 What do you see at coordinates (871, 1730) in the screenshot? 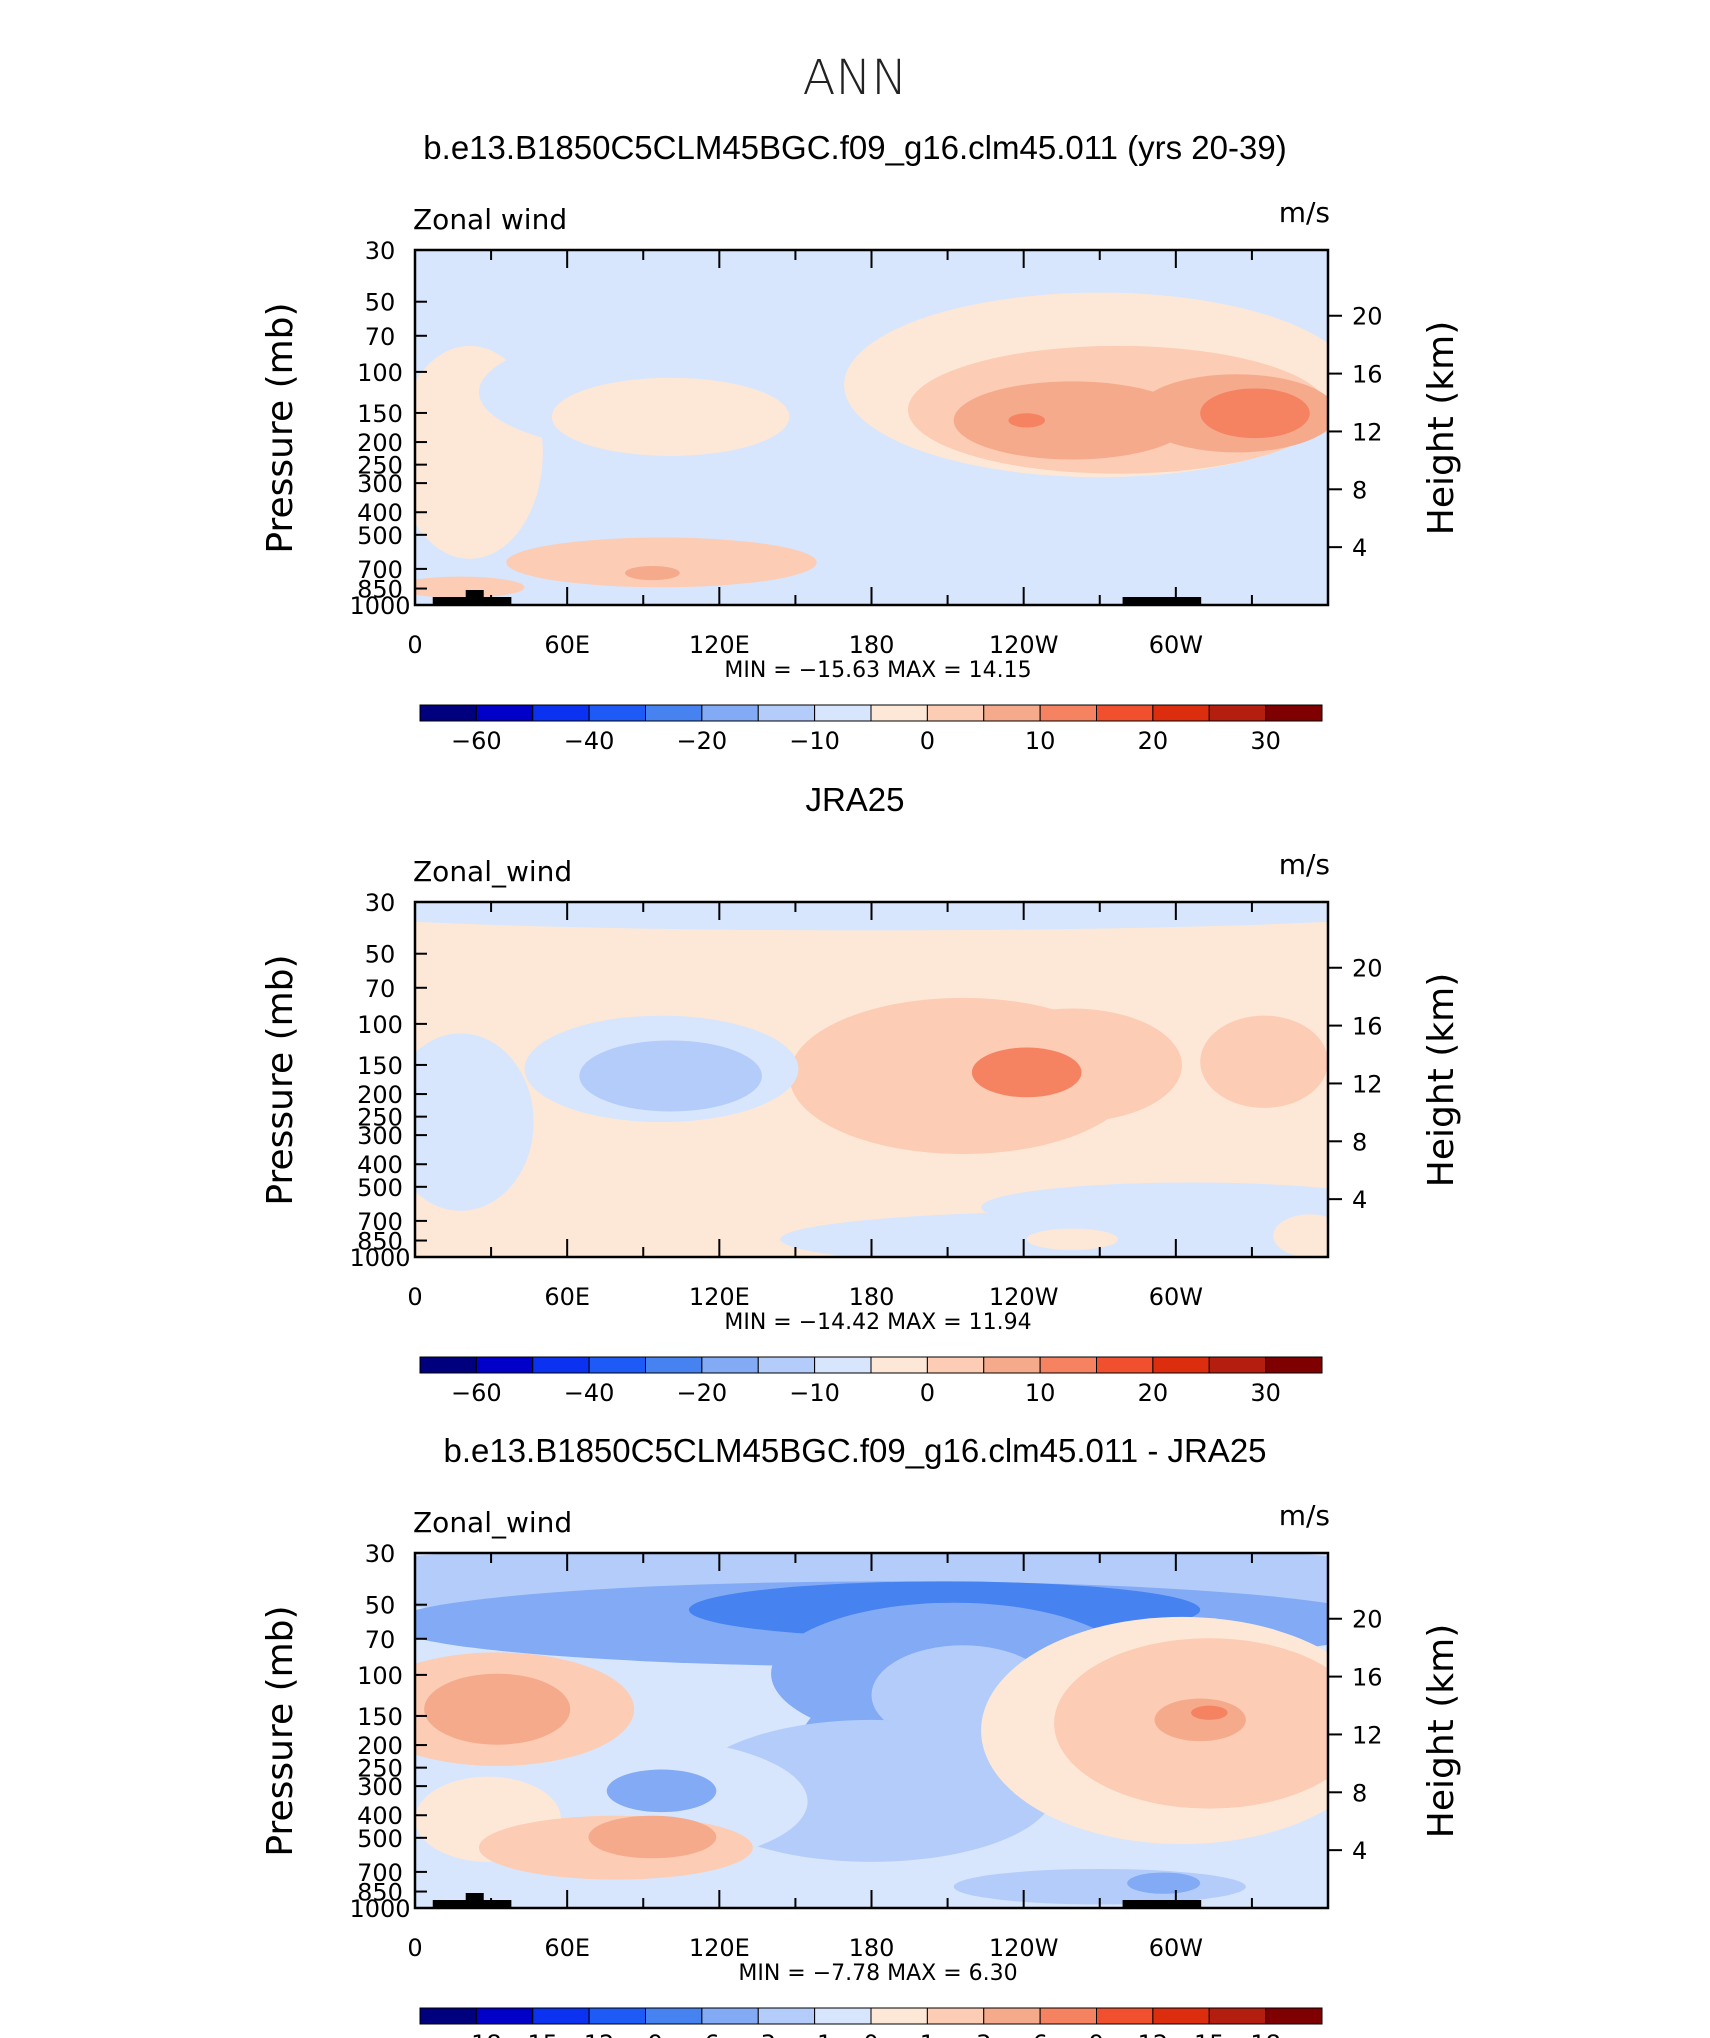
I see `contour-field` at bounding box center [871, 1730].